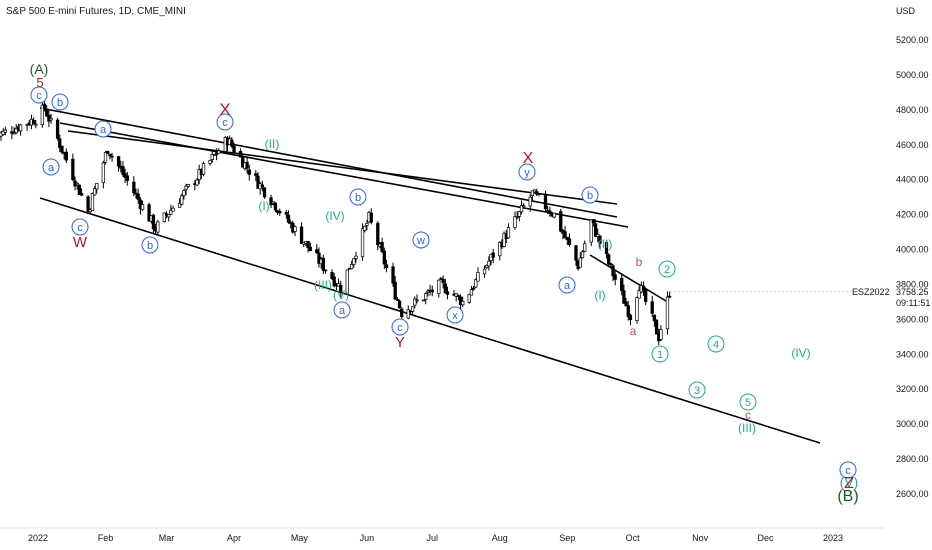 The width and height of the screenshot is (932, 550). I want to click on price-tick-label: 2600.00, so click(912, 494).